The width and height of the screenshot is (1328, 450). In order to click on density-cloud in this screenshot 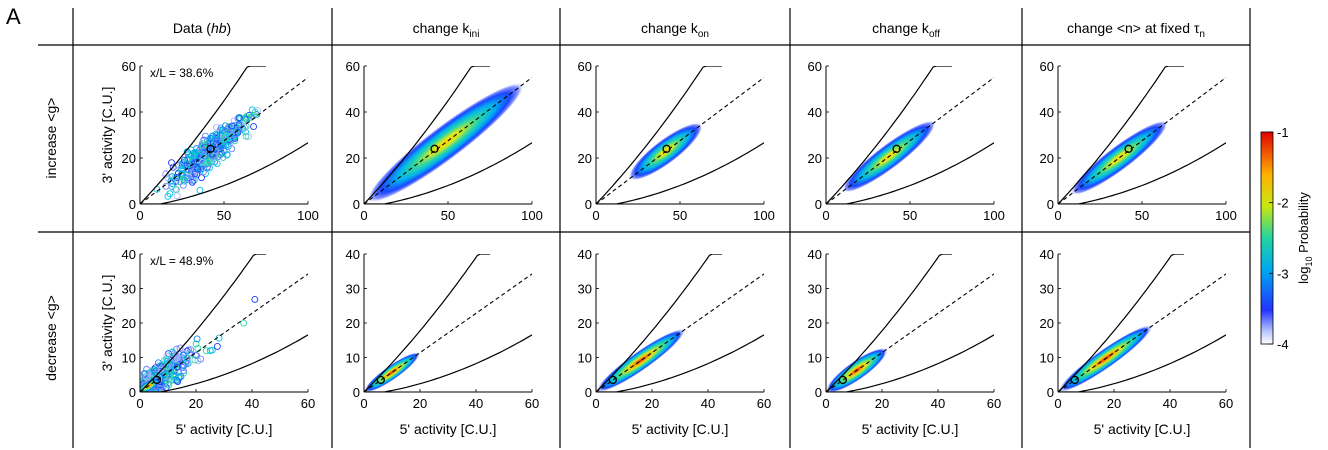, I will do `click(641, 360)`.